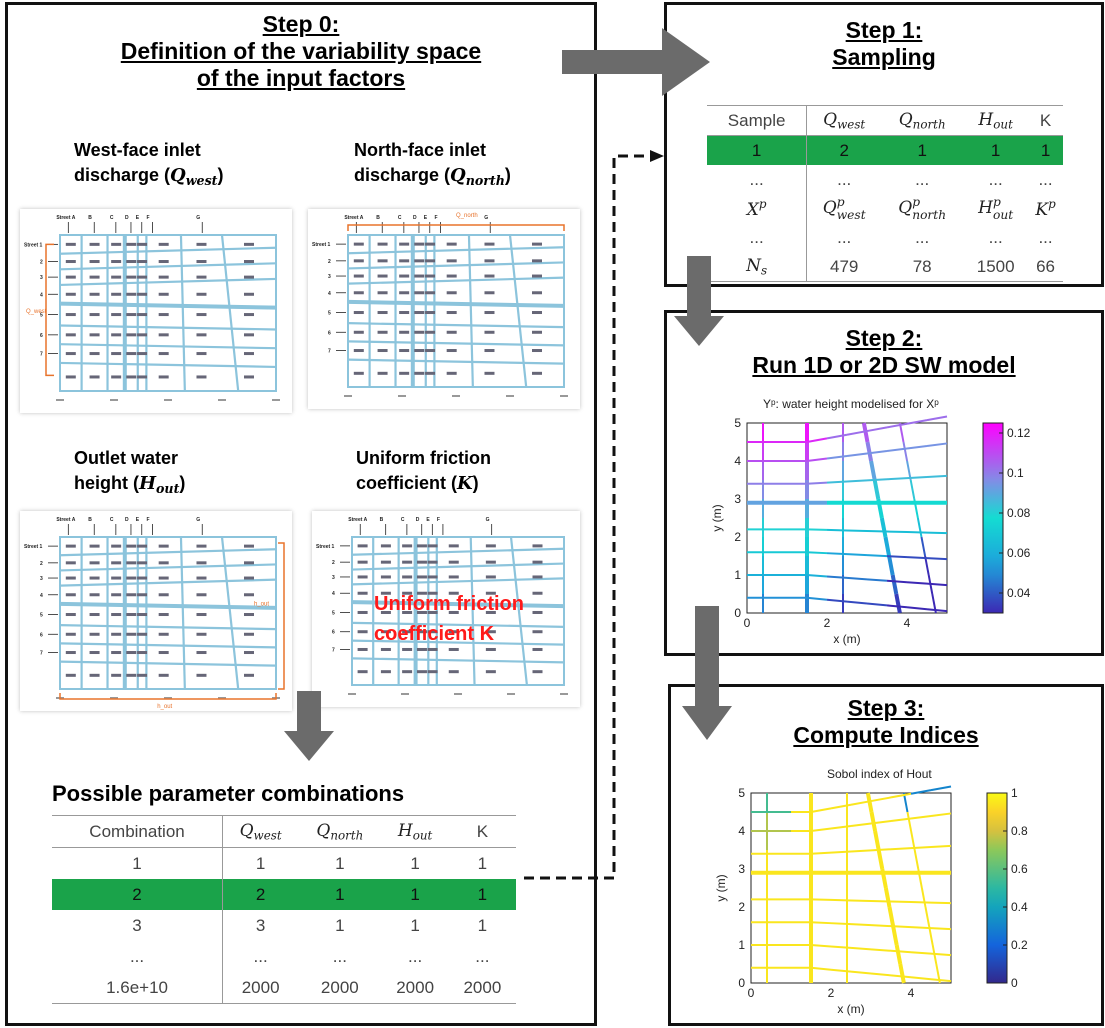  Describe the element at coordinates (228, 793) in the screenshot. I see `combos-title: Possible parameter combinations` at that location.